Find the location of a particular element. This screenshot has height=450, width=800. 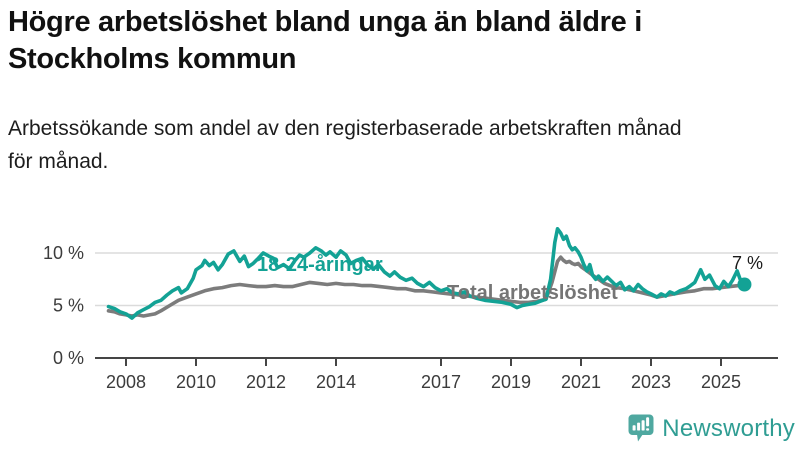

series-label-total: Total arbetslöshet is located at coordinates (532, 293).